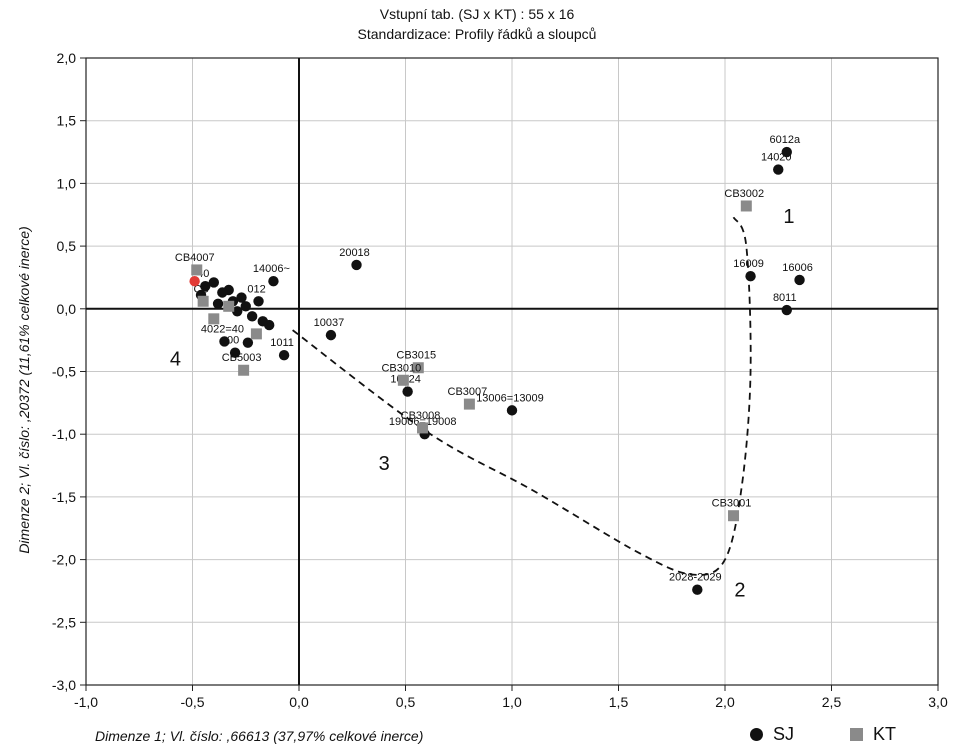 The image size is (954, 749). Describe the element at coordinates (695, 578) in the screenshot. I see `point-label: 2028-2029` at that location.